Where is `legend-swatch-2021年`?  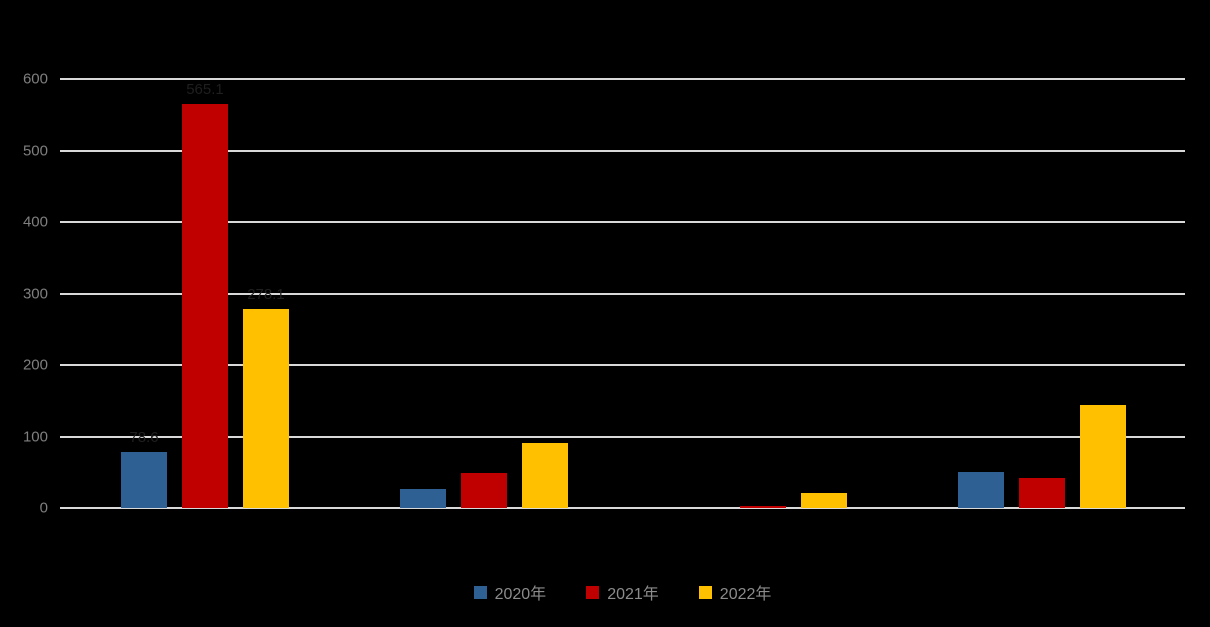 legend-swatch-2021年 is located at coordinates (593, 592).